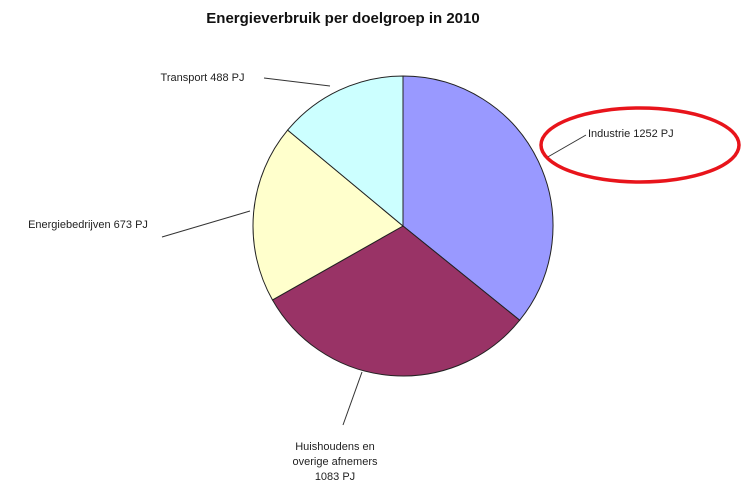 The width and height of the screenshot is (742, 492). I want to click on slice-label: Industrie 1252 PJ, so click(631, 134).